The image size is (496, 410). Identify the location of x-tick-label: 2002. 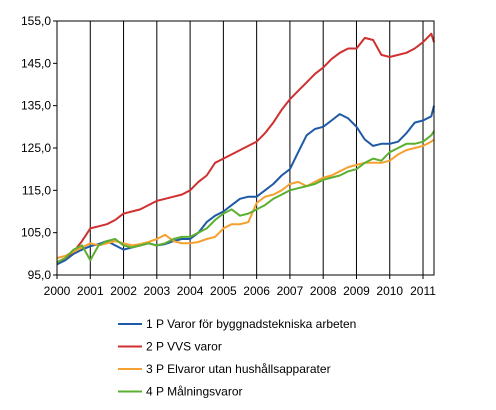
(123, 291).